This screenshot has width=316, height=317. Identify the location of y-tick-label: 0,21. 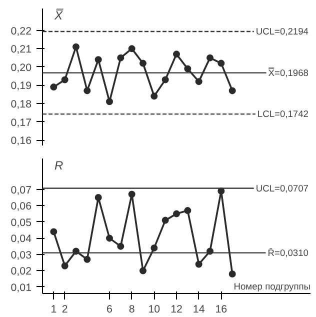
(21, 50).